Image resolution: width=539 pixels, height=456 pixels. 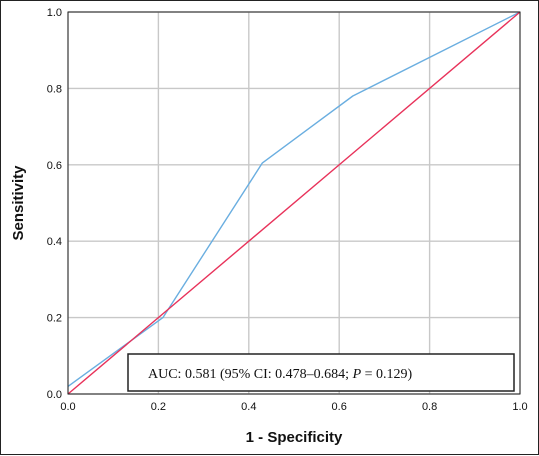 I want to click on y-tick-label: 0.8, so click(x=54, y=89).